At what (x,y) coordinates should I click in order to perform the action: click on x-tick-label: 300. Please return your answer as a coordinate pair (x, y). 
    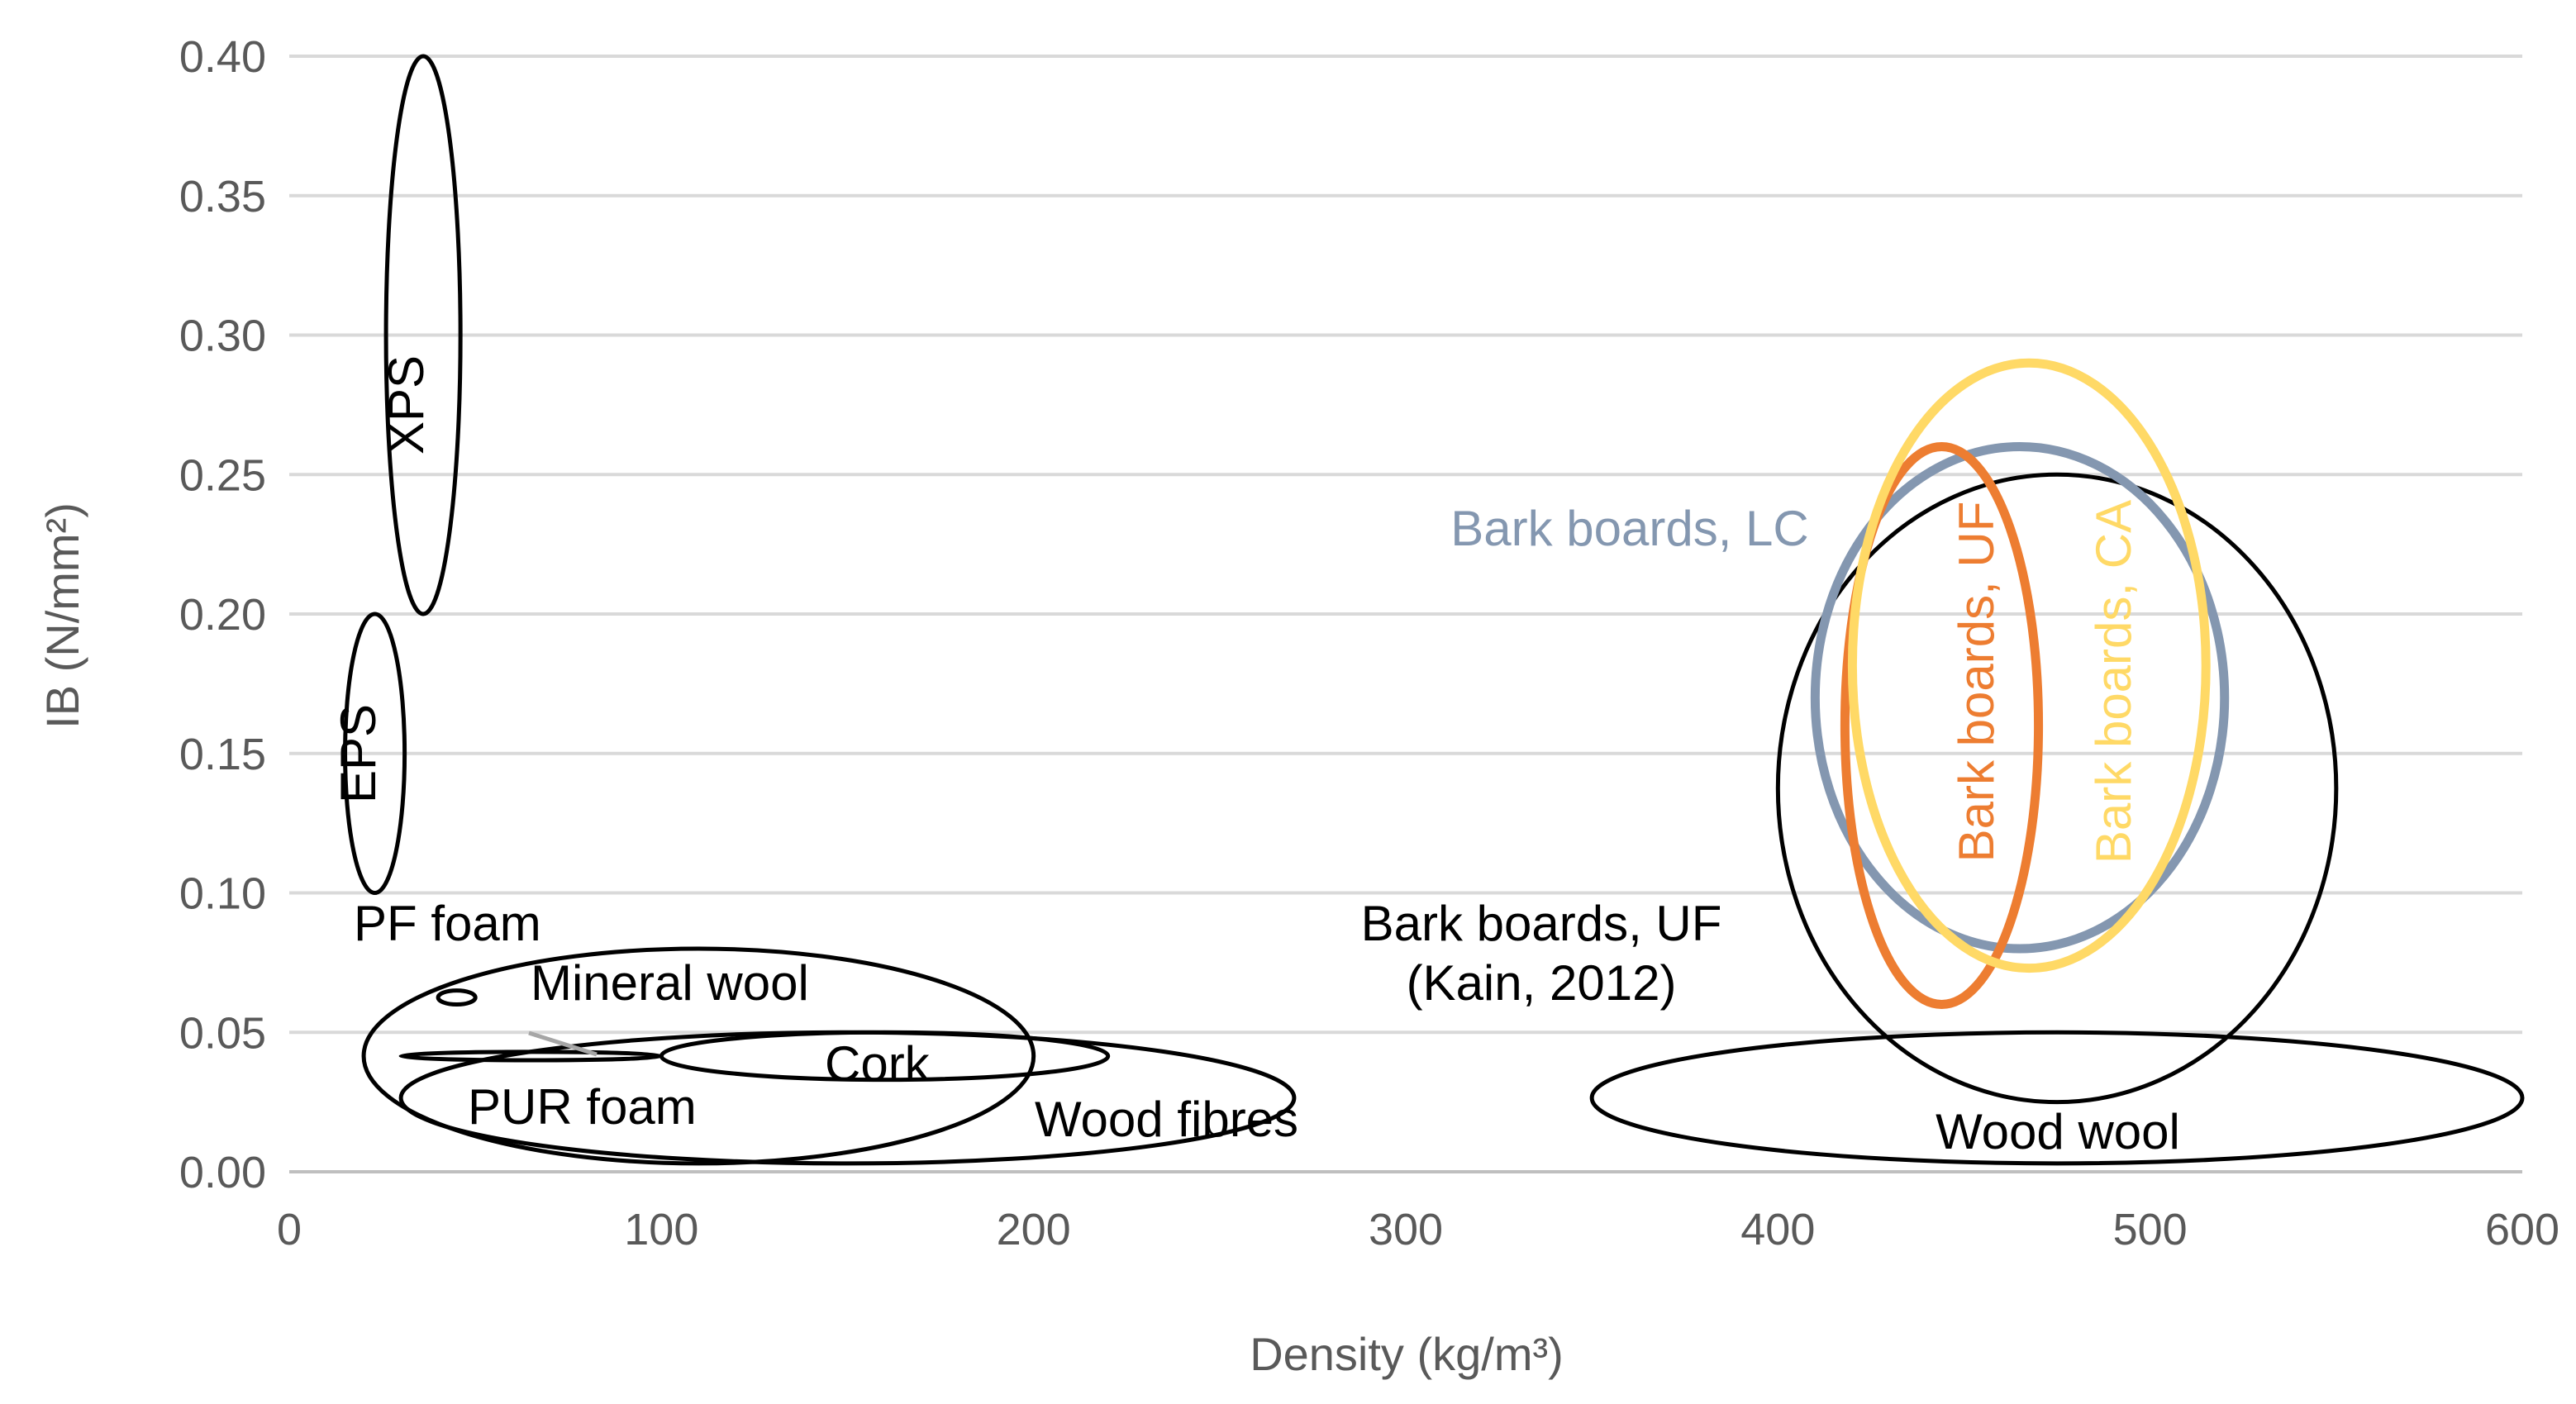
    Looking at the image, I should click on (1406, 1229).